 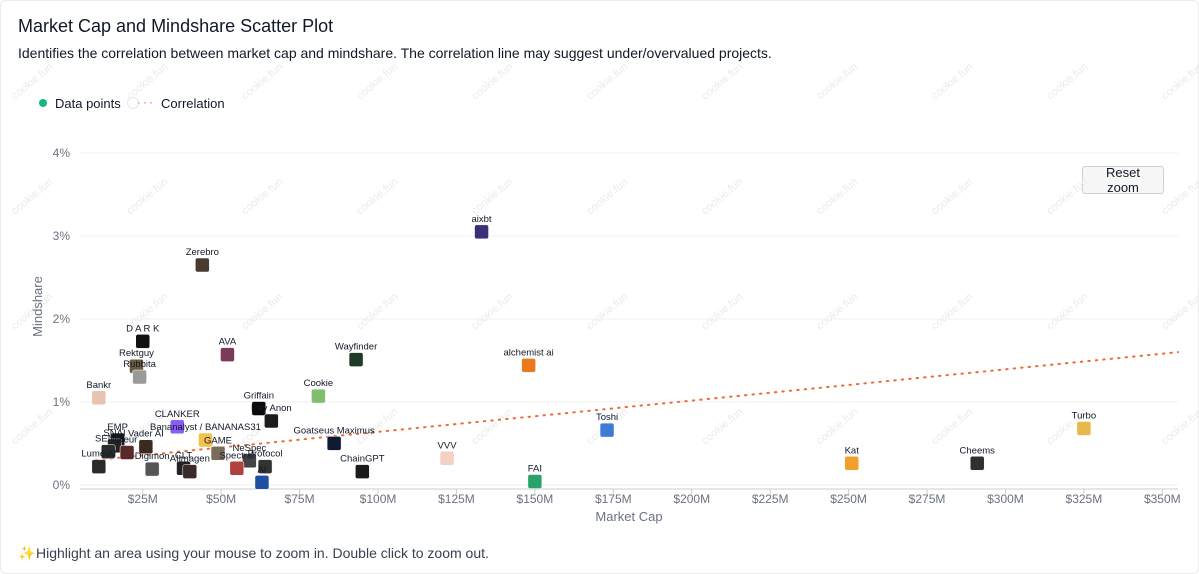 I want to click on data-point: alchemist ai, so click(x=529, y=360).